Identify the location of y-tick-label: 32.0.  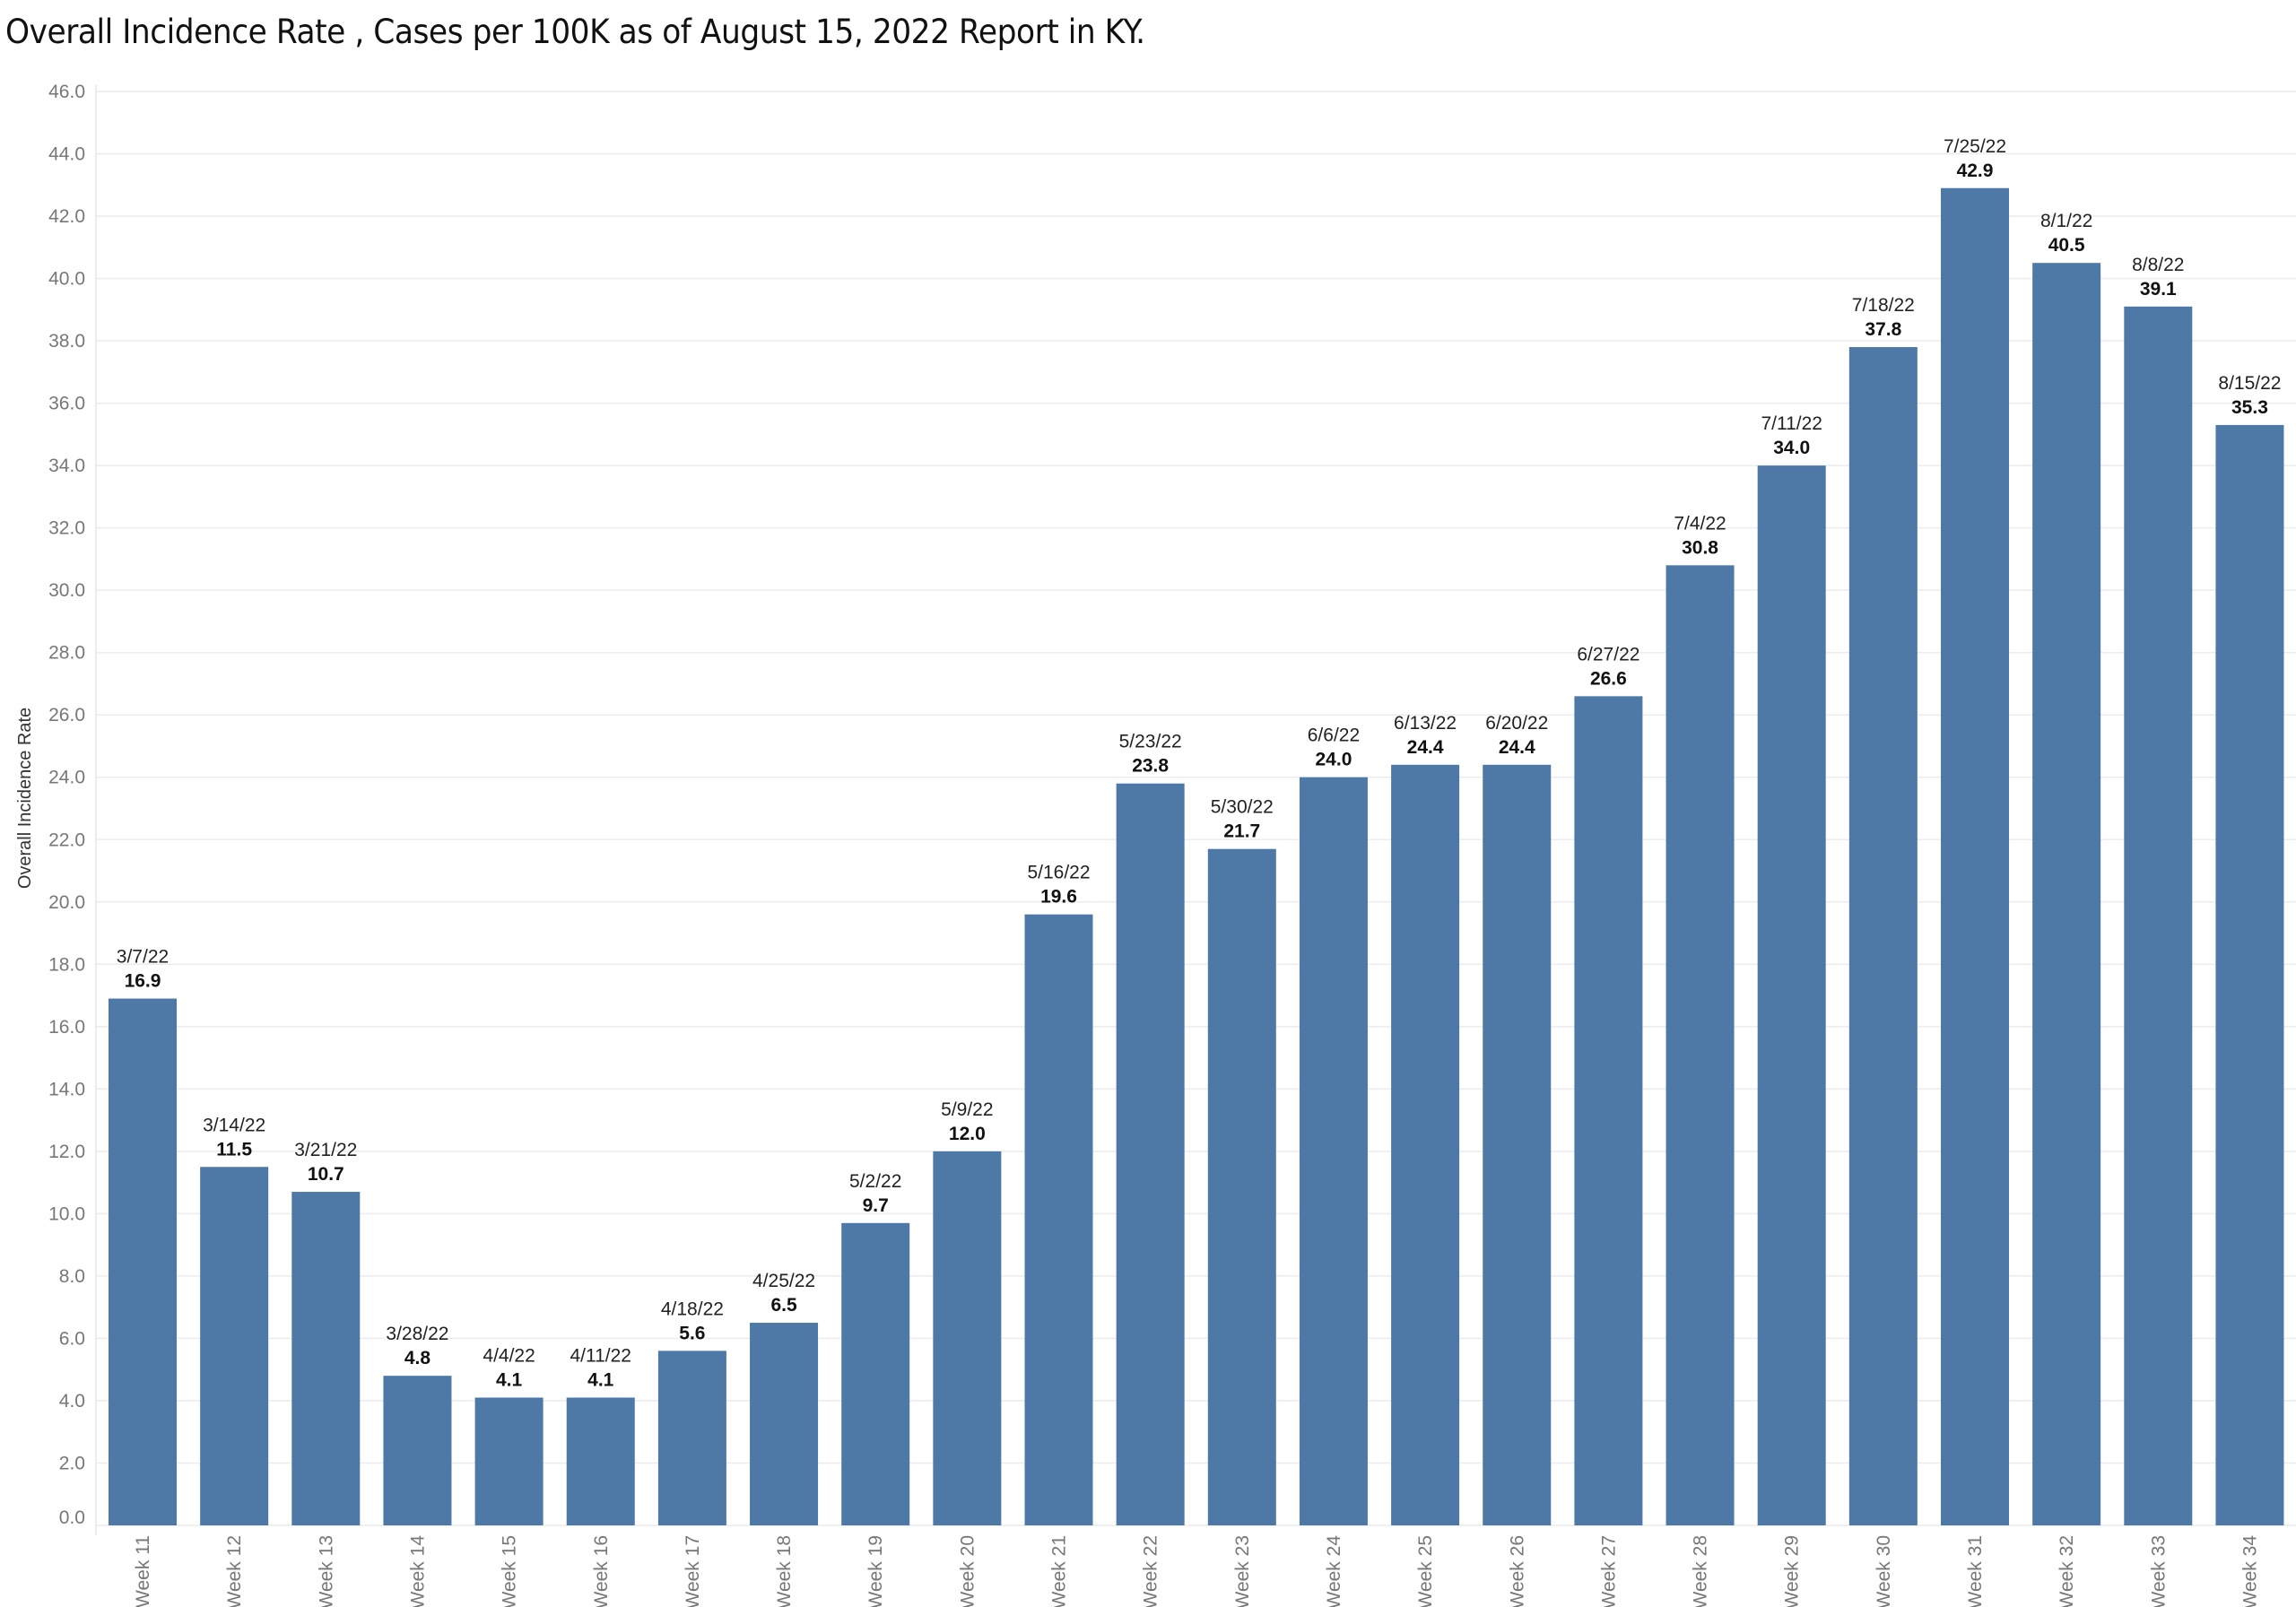
(66, 529).